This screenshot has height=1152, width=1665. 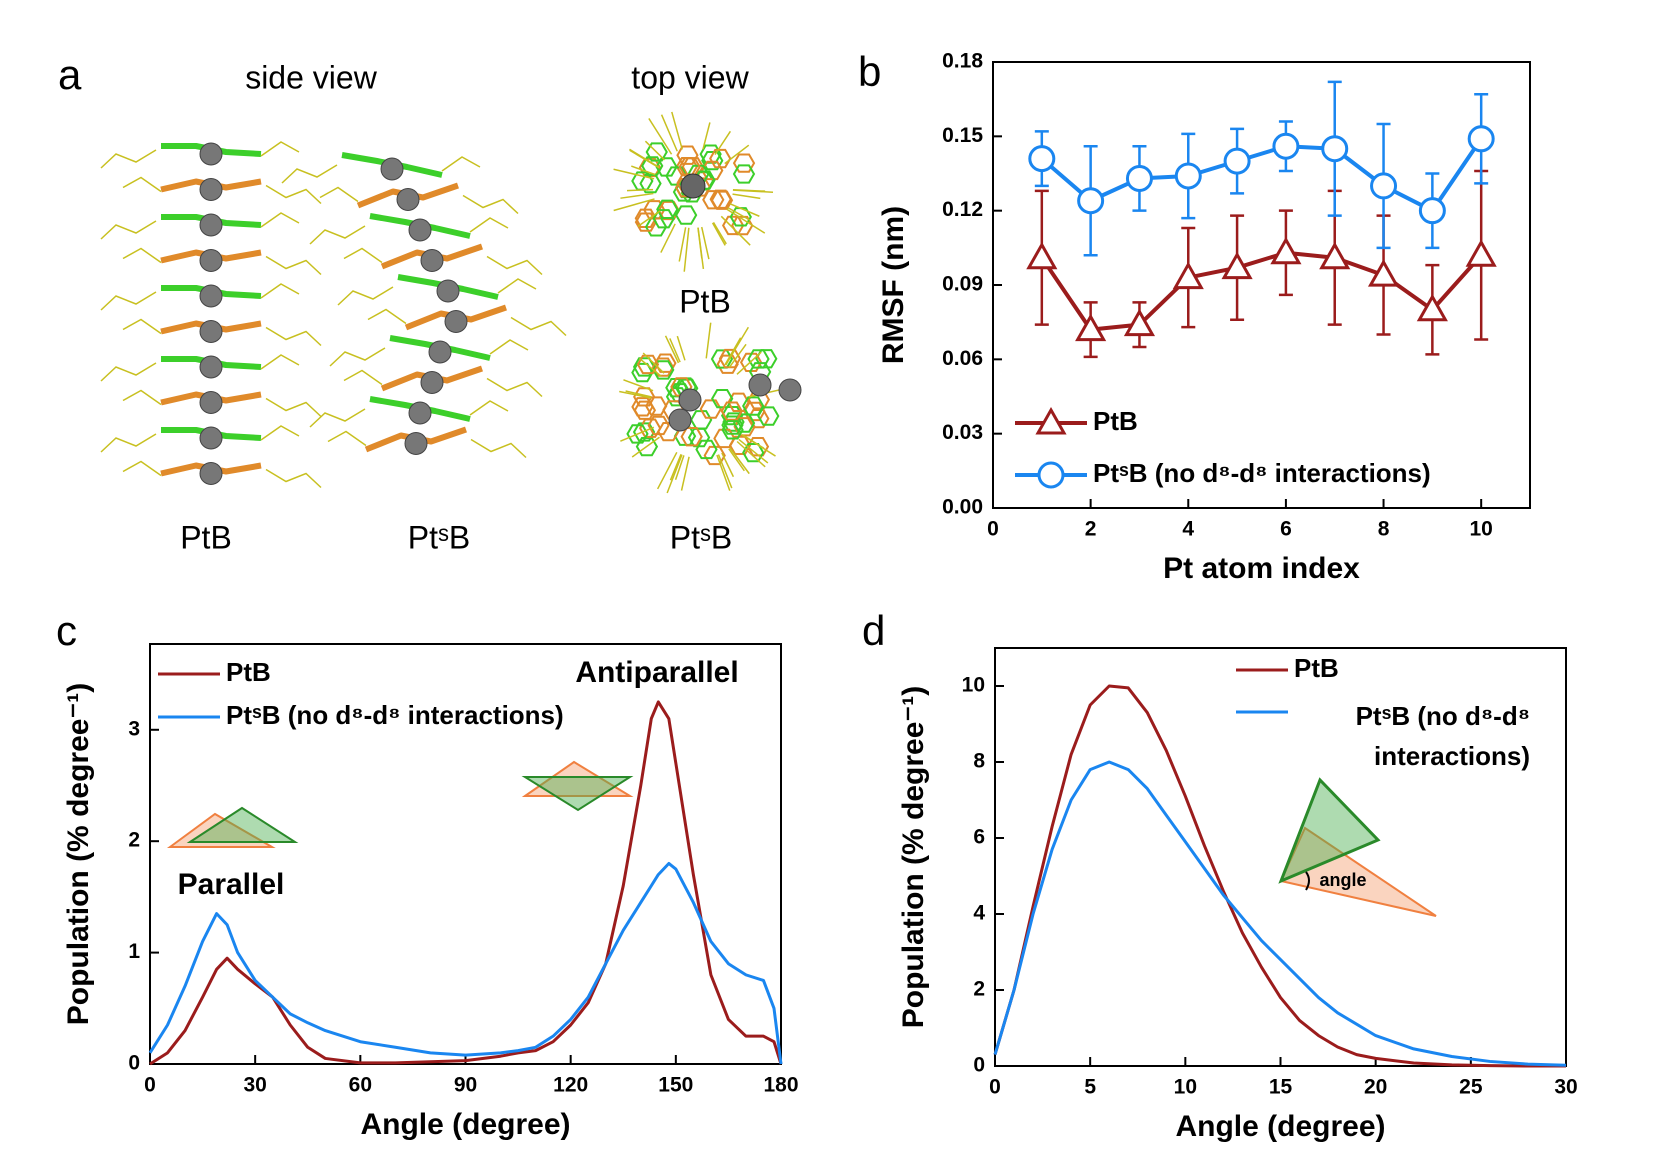 What do you see at coordinates (150, 1085) in the screenshot?
I see `x-tick-label: 0` at bounding box center [150, 1085].